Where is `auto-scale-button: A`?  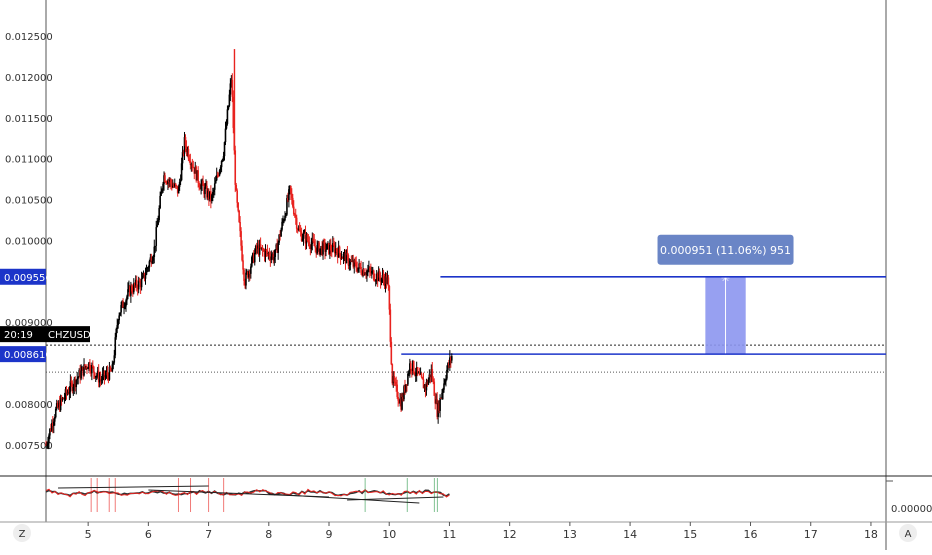 auto-scale-button: A is located at coordinates (908, 533).